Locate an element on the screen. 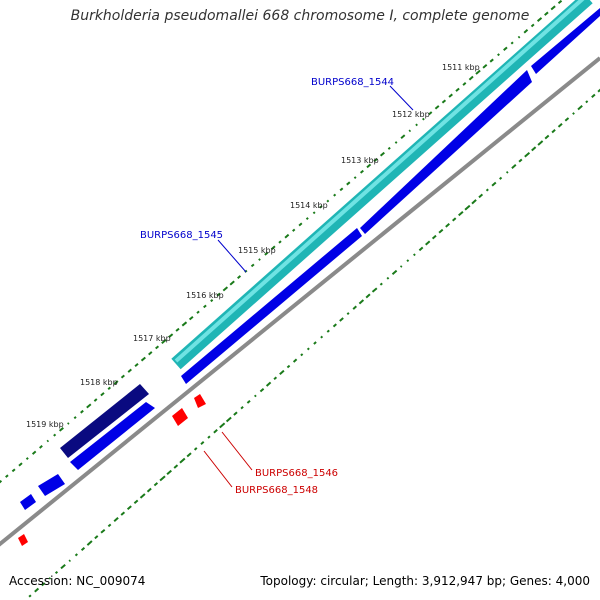 This screenshot has width=600, height=600. tick-label: 1519 kbp is located at coordinates (45, 424).